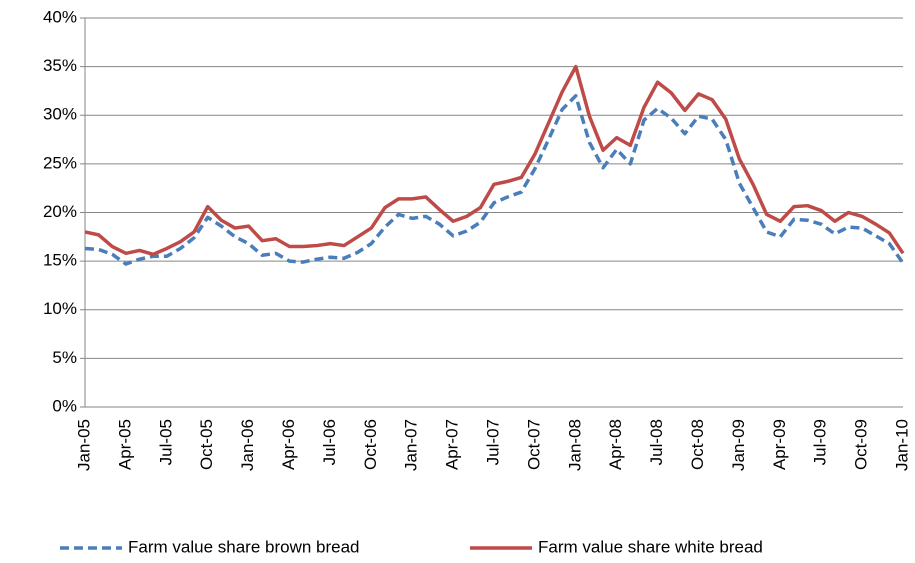 Image resolution: width=915 pixels, height=563 pixels. I want to click on x-tick-label: Apr-08, so click(615, 444).